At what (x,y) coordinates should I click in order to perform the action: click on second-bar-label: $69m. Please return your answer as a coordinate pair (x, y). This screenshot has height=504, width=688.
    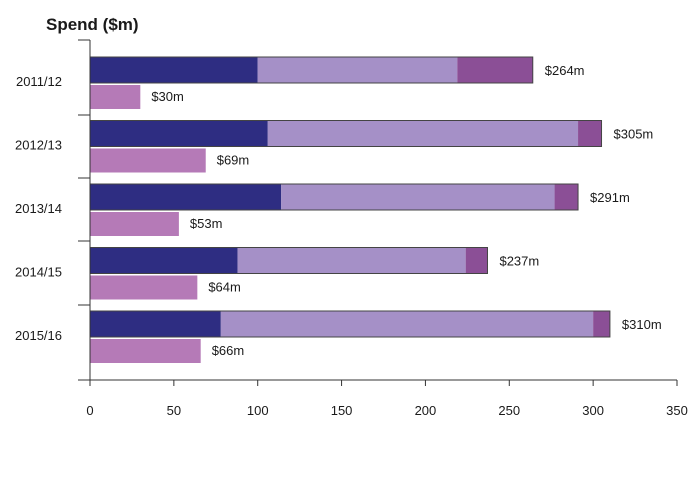
    Looking at the image, I should click on (233, 160).